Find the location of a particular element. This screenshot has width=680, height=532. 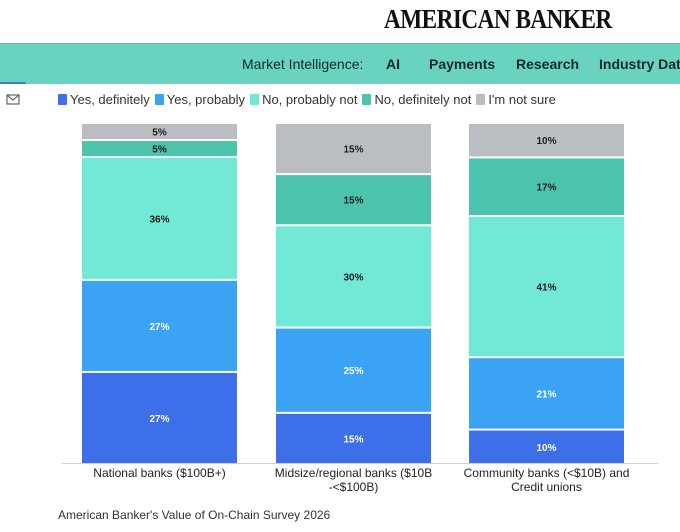

legend-item-no-definitely-not: No, definitely not is located at coordinates (416, 99).